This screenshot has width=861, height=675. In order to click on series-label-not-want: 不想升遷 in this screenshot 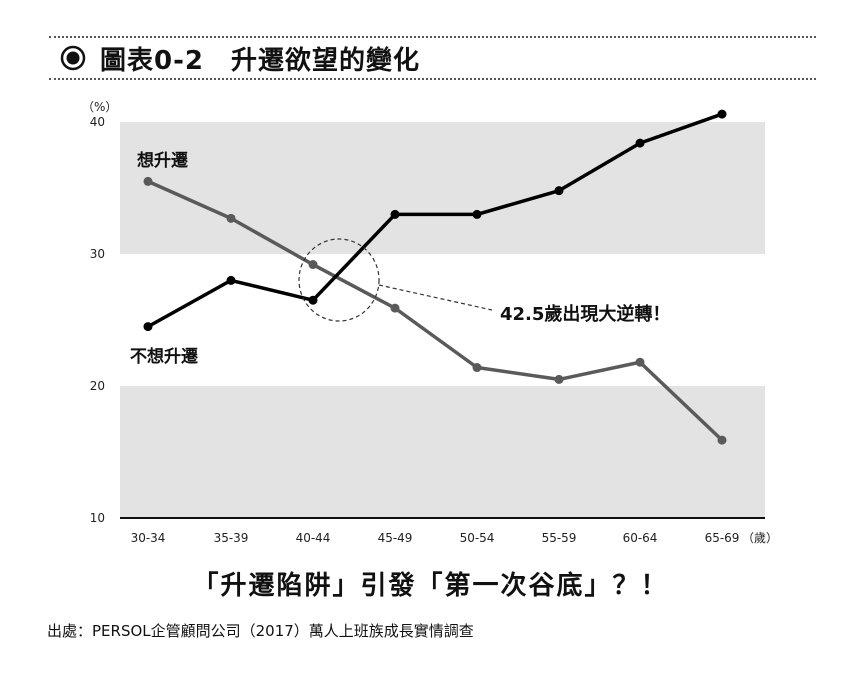, I will do `click(164, 356)`.